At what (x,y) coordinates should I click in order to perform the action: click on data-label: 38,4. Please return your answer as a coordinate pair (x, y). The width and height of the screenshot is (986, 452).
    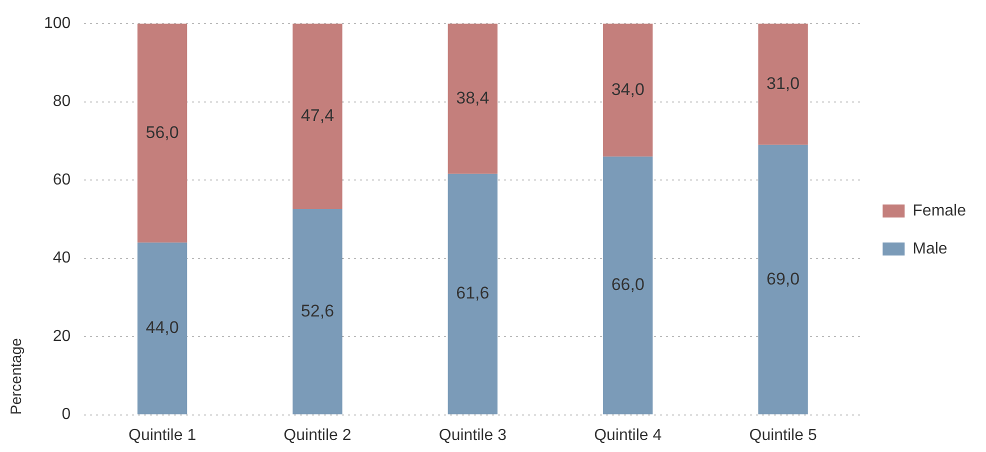
    Looking at the image, I should click on (473, 98).